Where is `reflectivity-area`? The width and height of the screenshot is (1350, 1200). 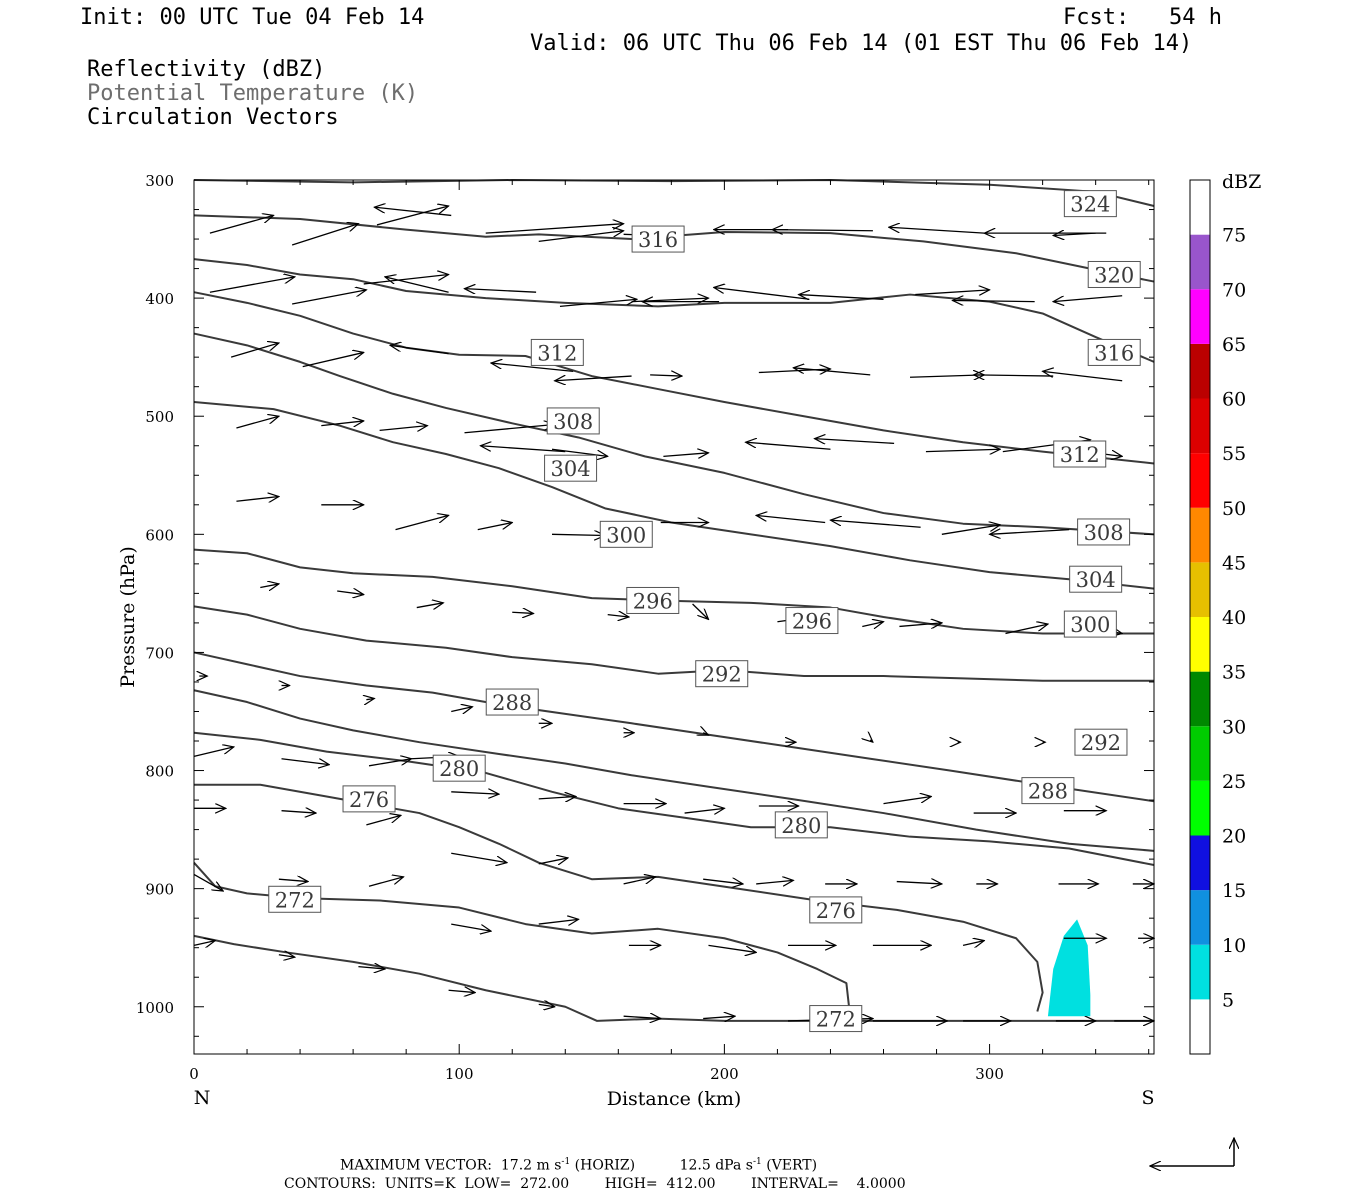
reflectivity-area is located at coordinates (1069, 968).